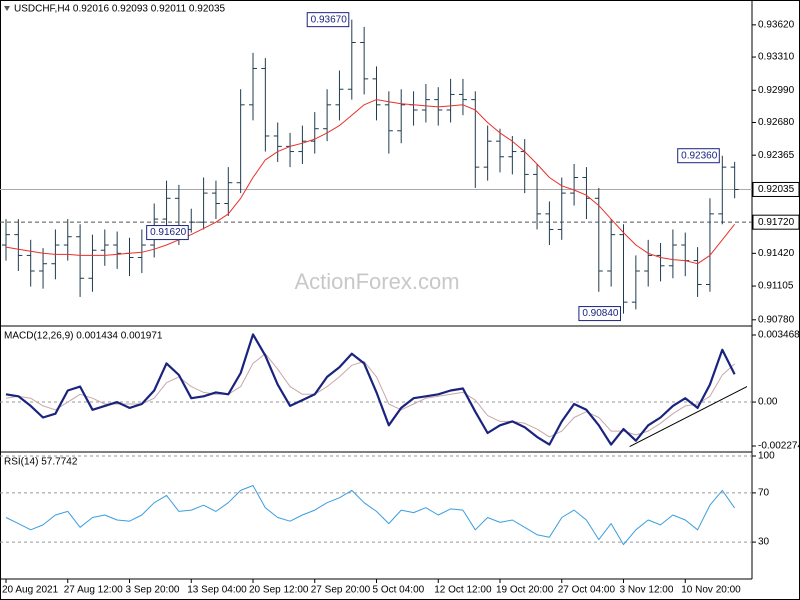 The image size is (800, 600). Describe the element at coordinates (587, 590) in the screenshot. I see `x-tick-label: 27 Oct 04:00` at that location.